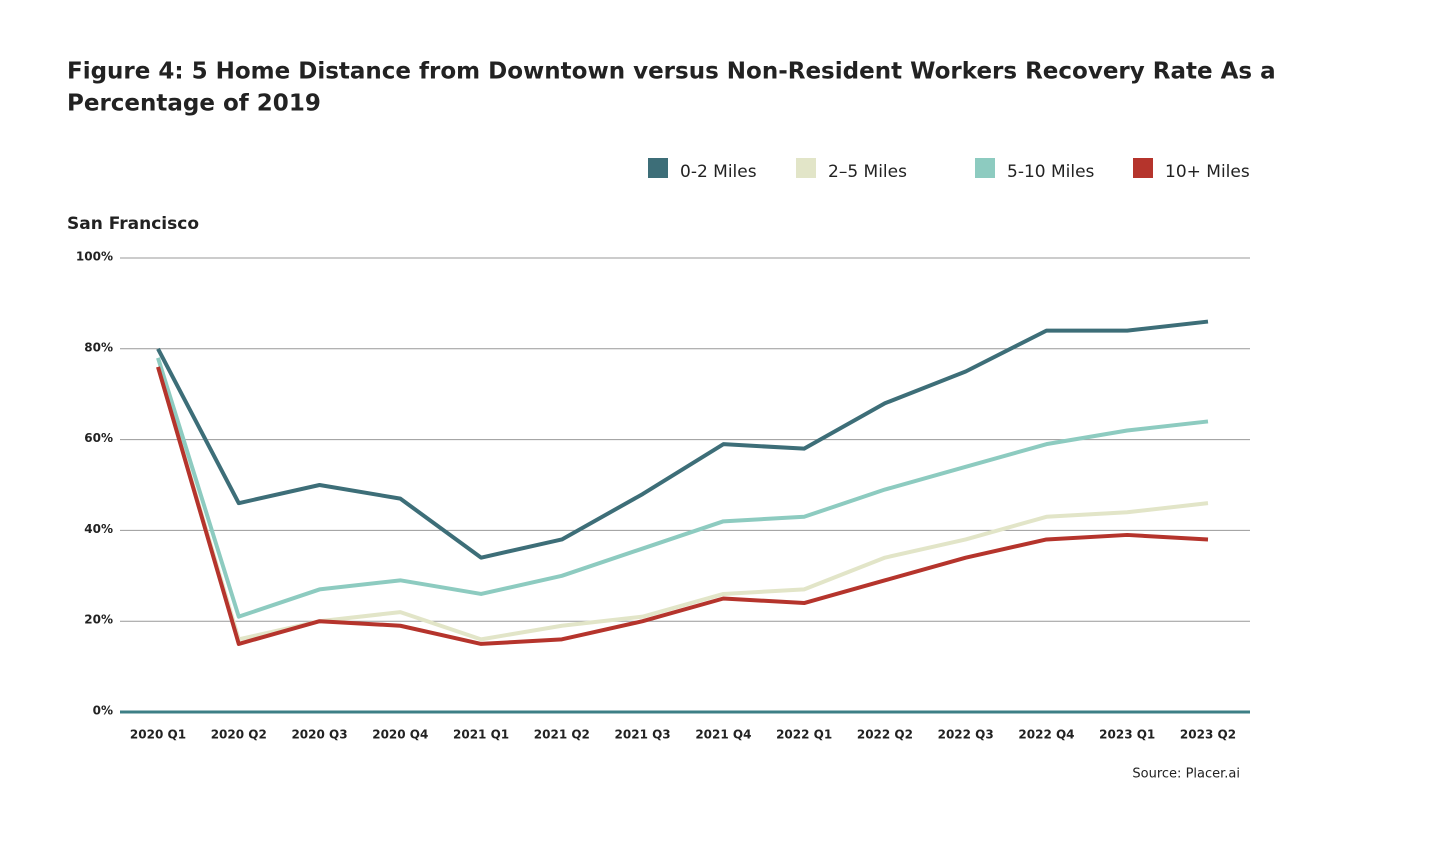 This screenshot has width=1440, height=856. What do you see at coordinates (133, 224) in the screenshot?
I see `chart-subtitle: San Francisco` at bounding box center [133, 224].